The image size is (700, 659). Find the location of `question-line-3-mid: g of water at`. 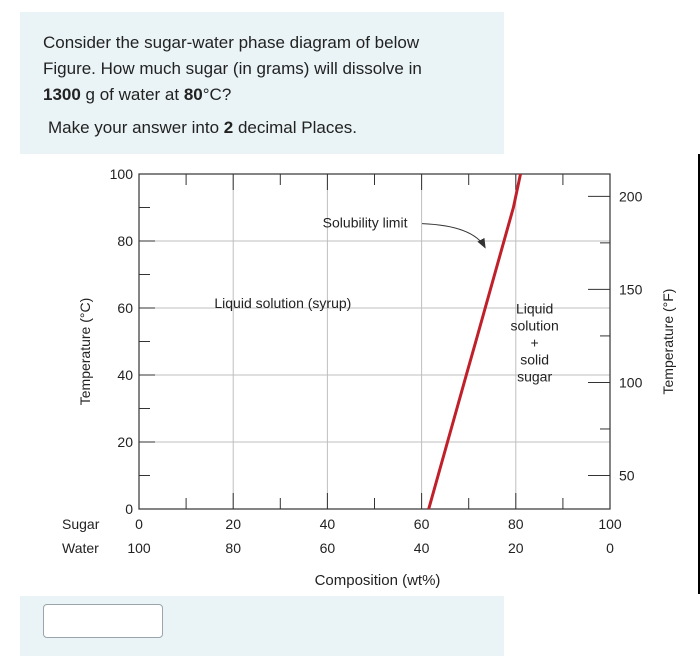

question-line-3-mid: g of water at is located at coordinates (132, 94).